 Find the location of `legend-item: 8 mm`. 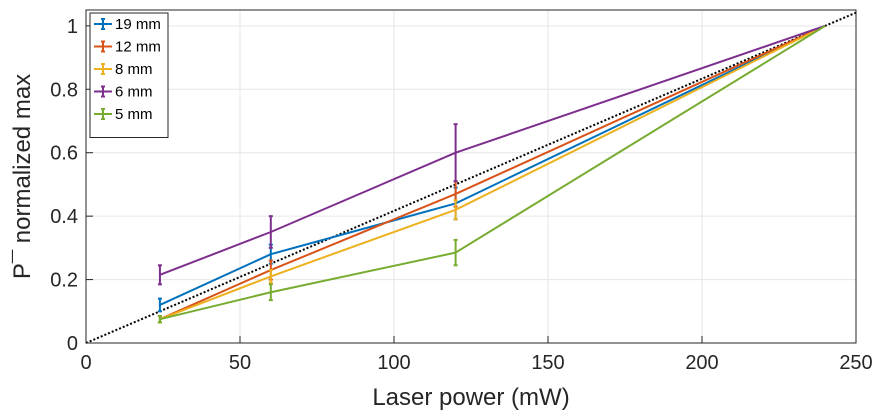

legend-item: 8 mm is located at coordinates (123, 69).